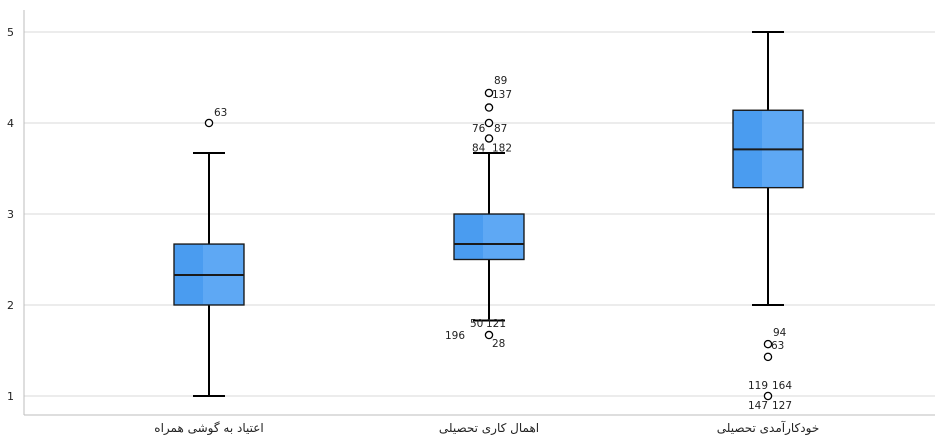  Describe the element at coordinates (502, 95) in the screenshot. I see `outlier-label: 137` at that location.